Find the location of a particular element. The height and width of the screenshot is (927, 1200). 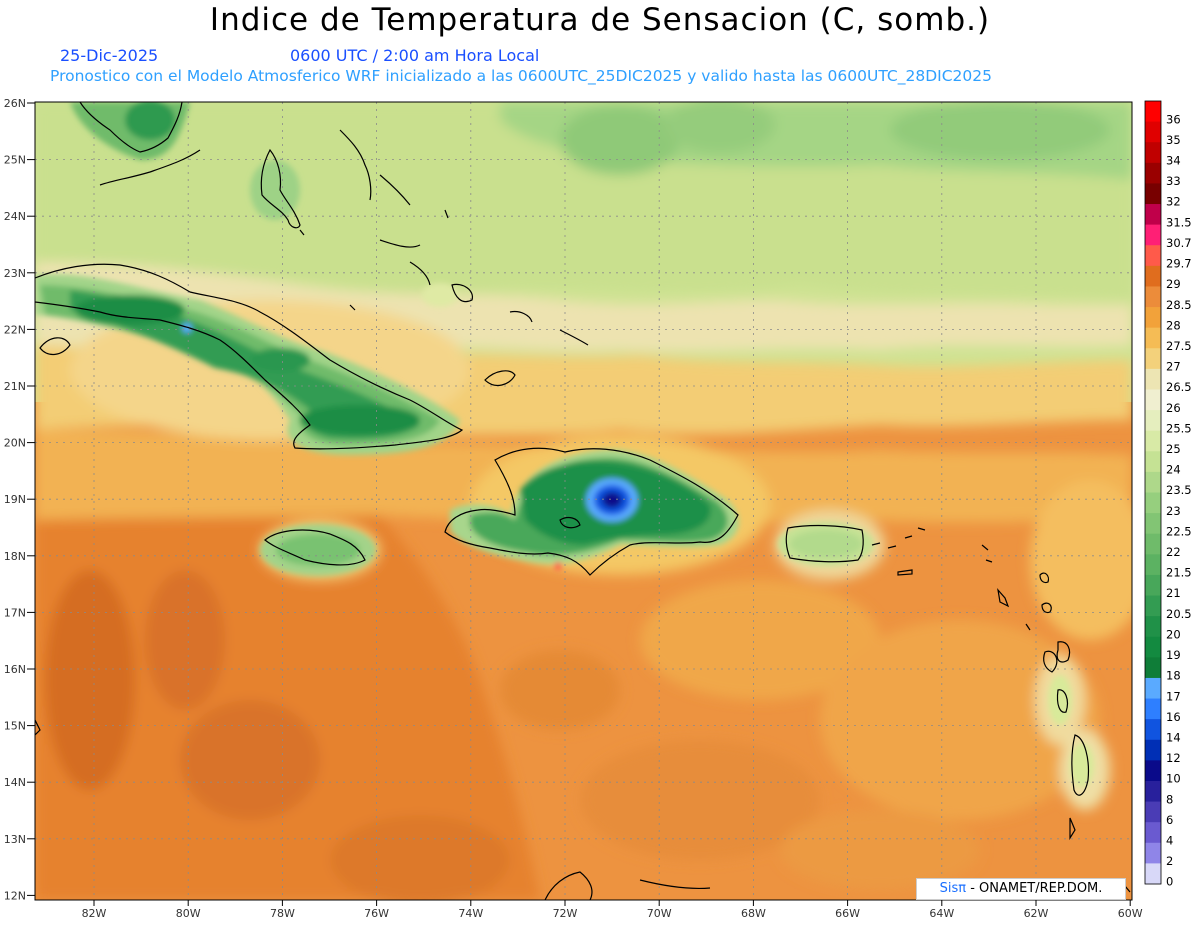

colorbar-label: 31.5 is located at coordinates (1179, 222).